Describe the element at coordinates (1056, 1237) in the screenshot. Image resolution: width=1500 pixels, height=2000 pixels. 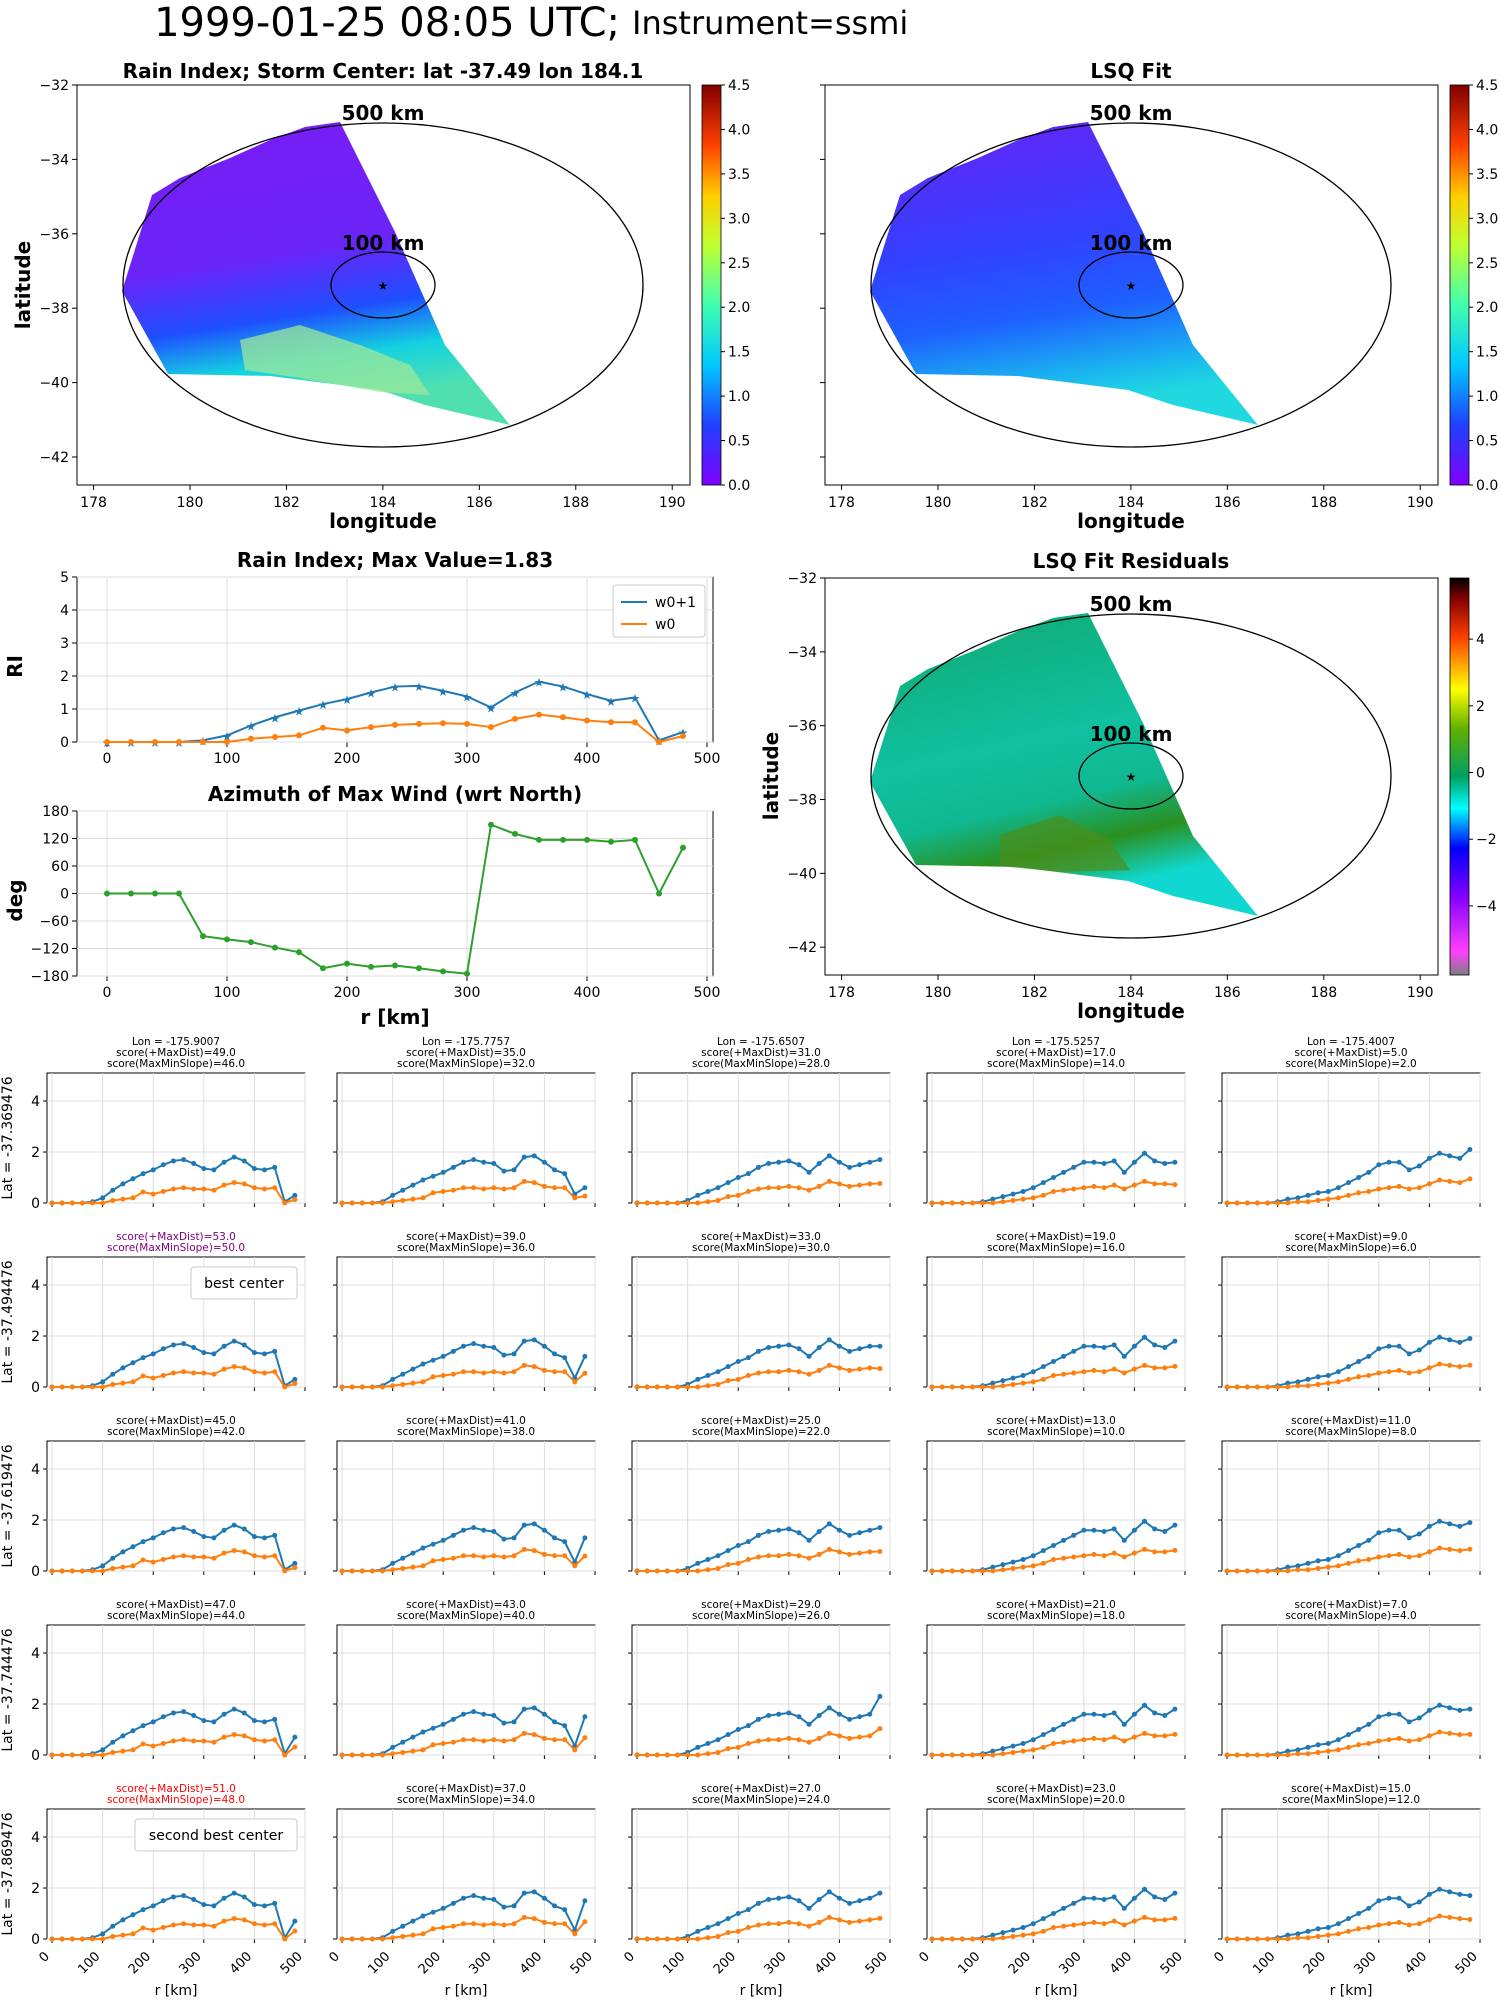
I see `grid-panel-title-line: score(+MaxDist)=19.0` at that location.